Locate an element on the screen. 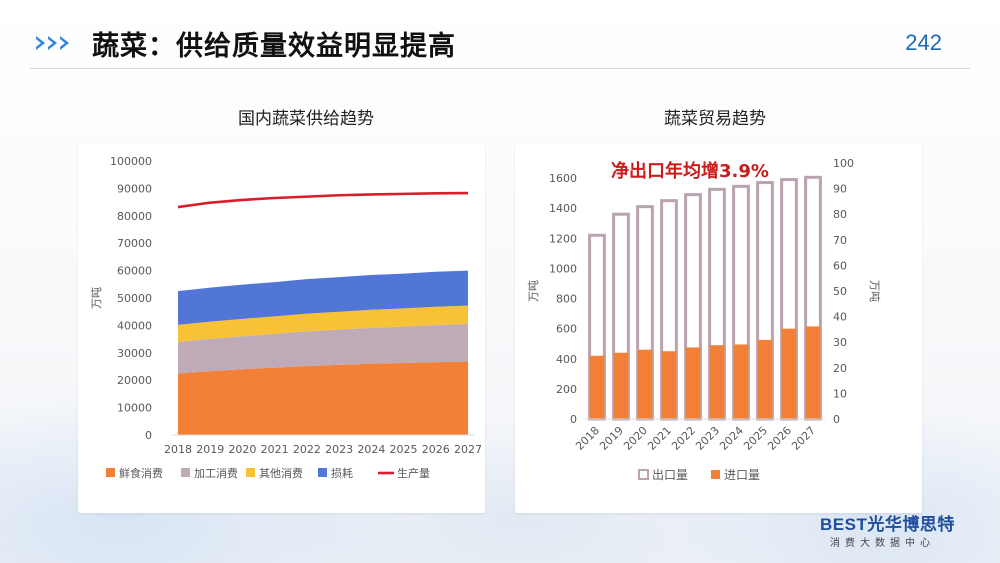 The width and height of the screenshot is (1000, 563). legend-label: 鲜食消费 is located at coordinates (141, 473).